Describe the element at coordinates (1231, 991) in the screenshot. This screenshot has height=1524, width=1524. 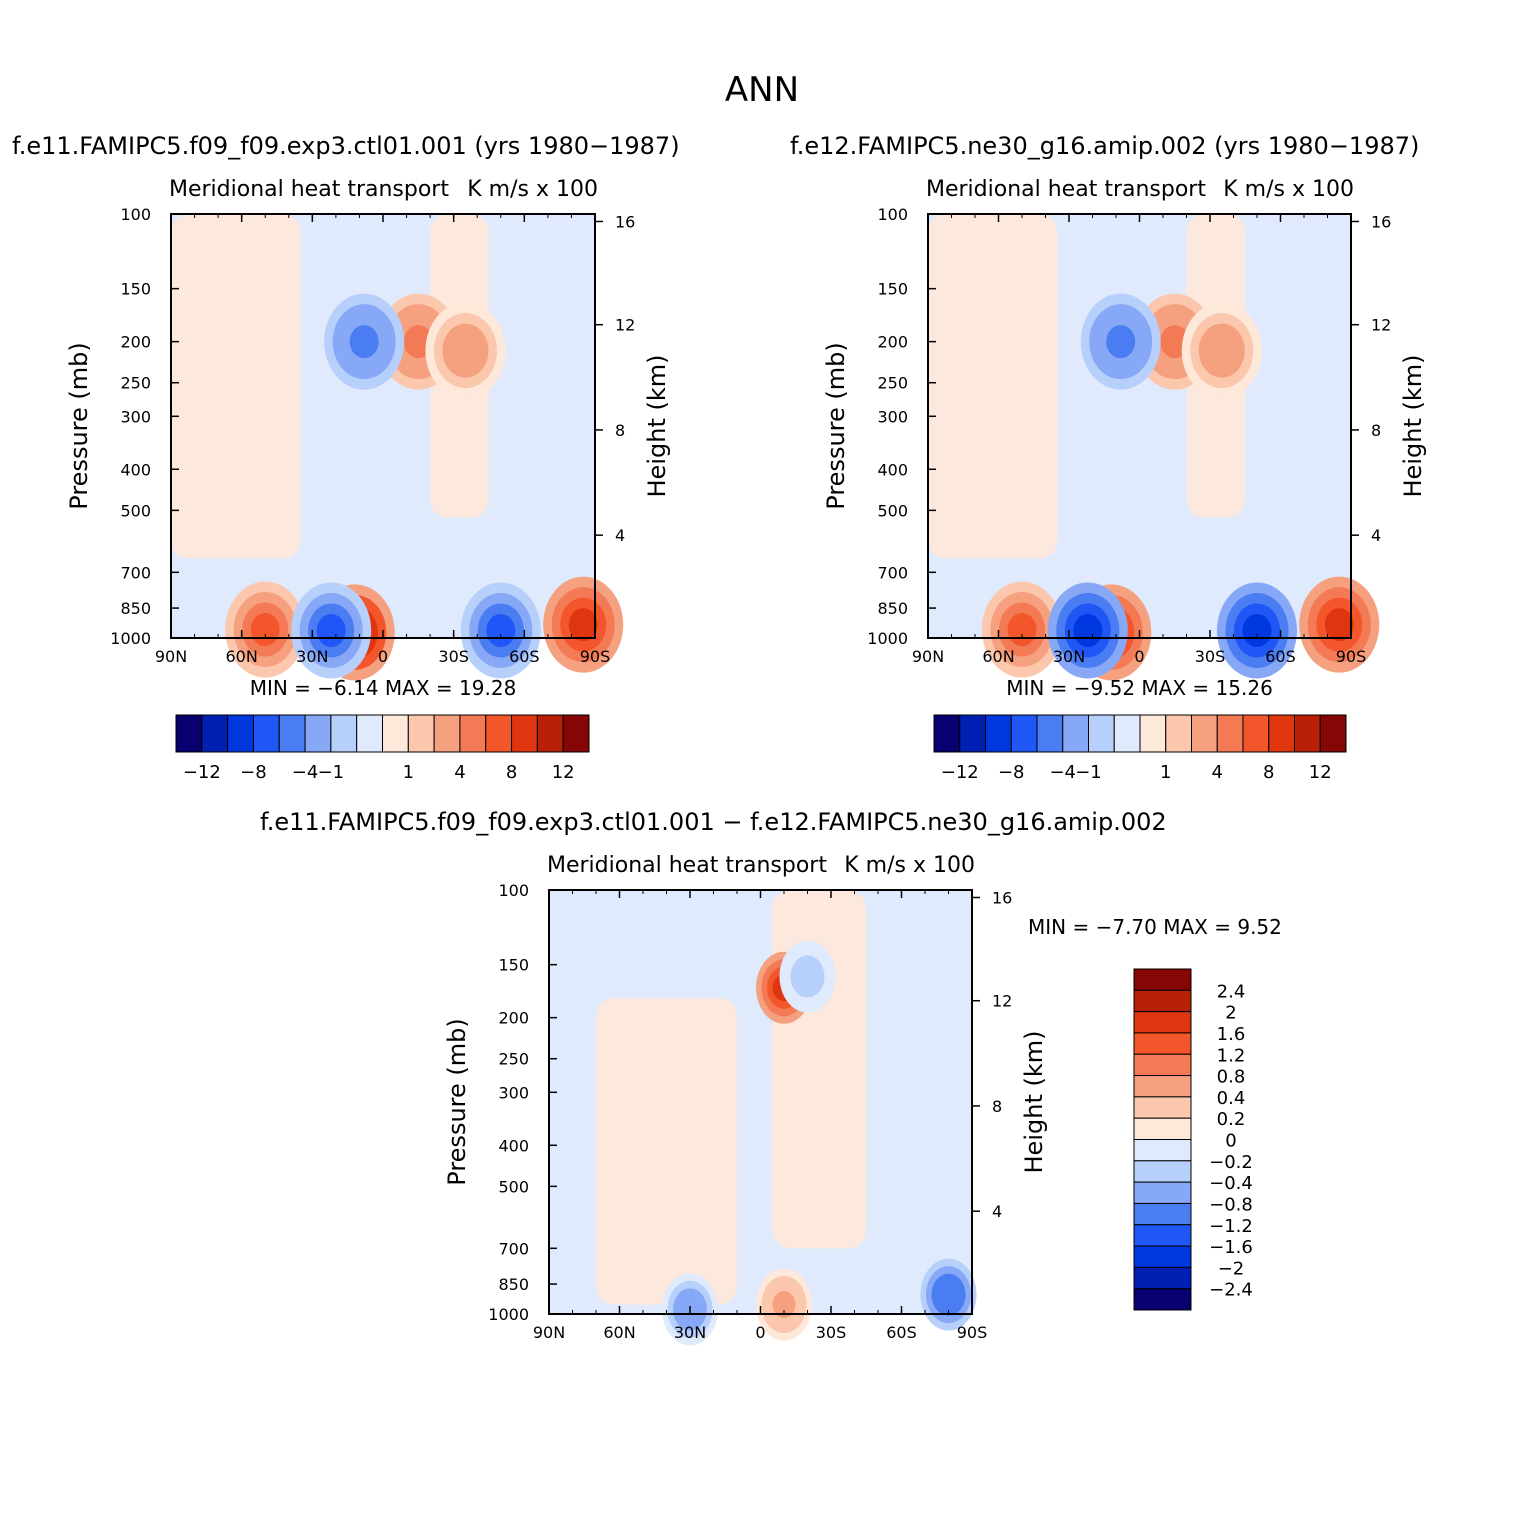
I see `colorbar-label: 2.4` at that location.